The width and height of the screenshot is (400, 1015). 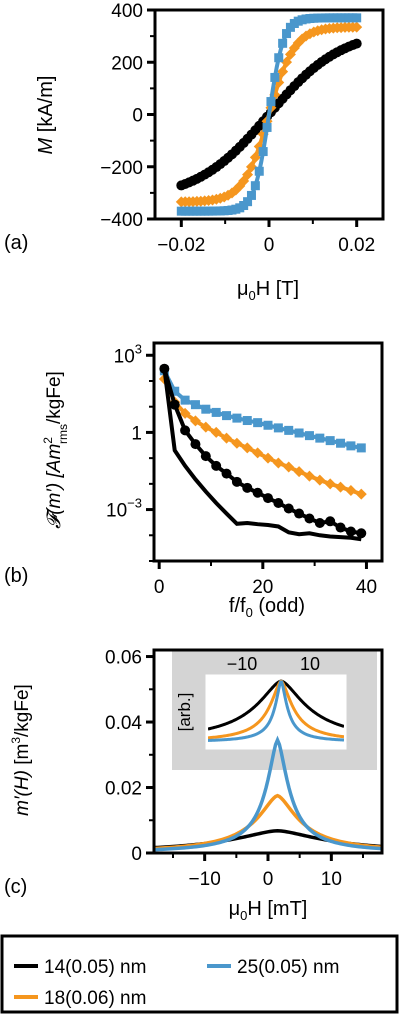 I want to click on panel-a-x-axis-label: μ0H [T], so click(x=268, y=290).